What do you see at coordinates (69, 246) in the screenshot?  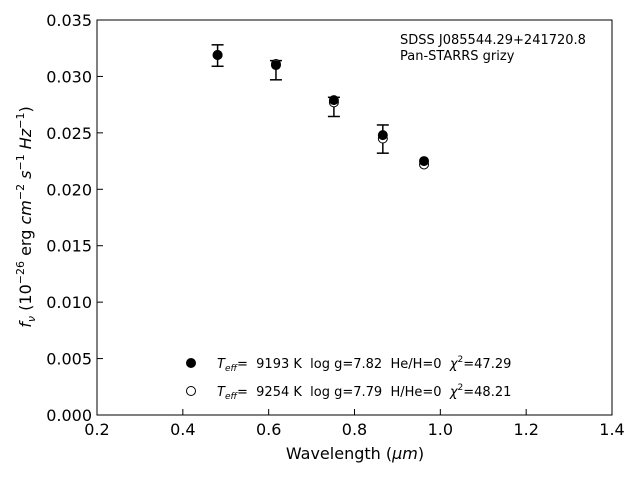 I see `y-tick-label: 0.015` at bounding box center [69, 246].